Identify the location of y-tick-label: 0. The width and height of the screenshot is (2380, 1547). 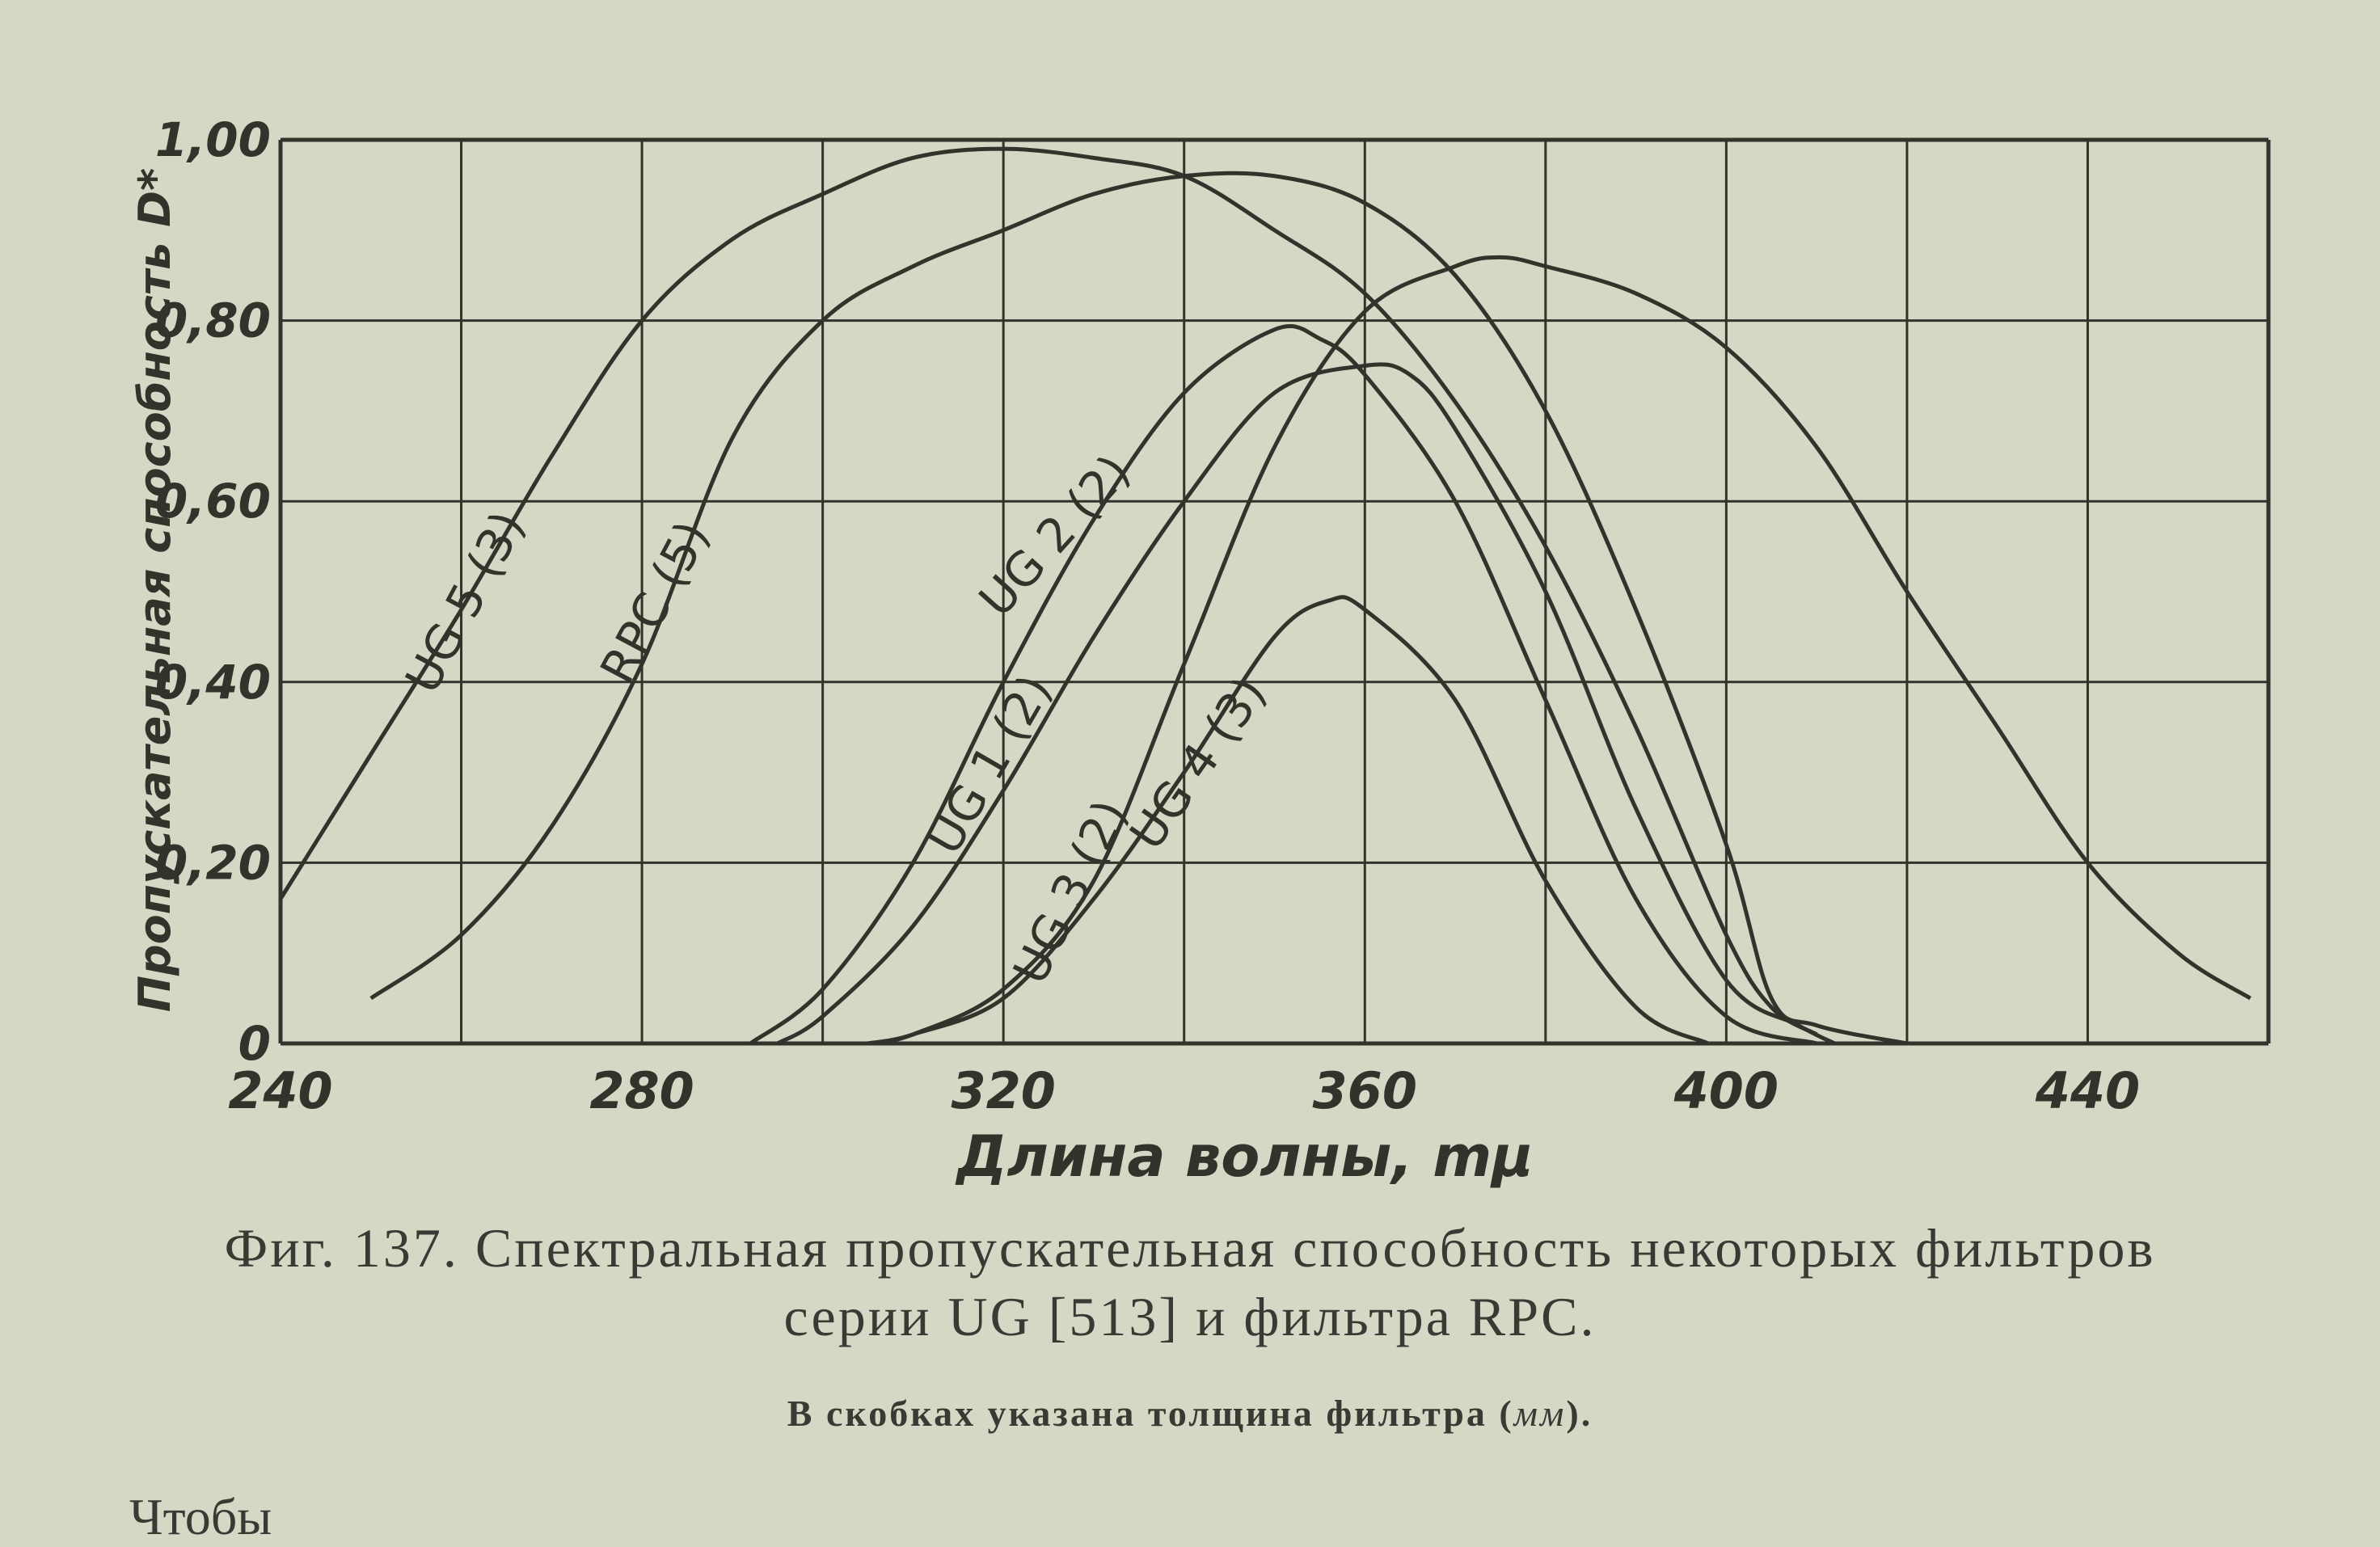
(255, 1043).